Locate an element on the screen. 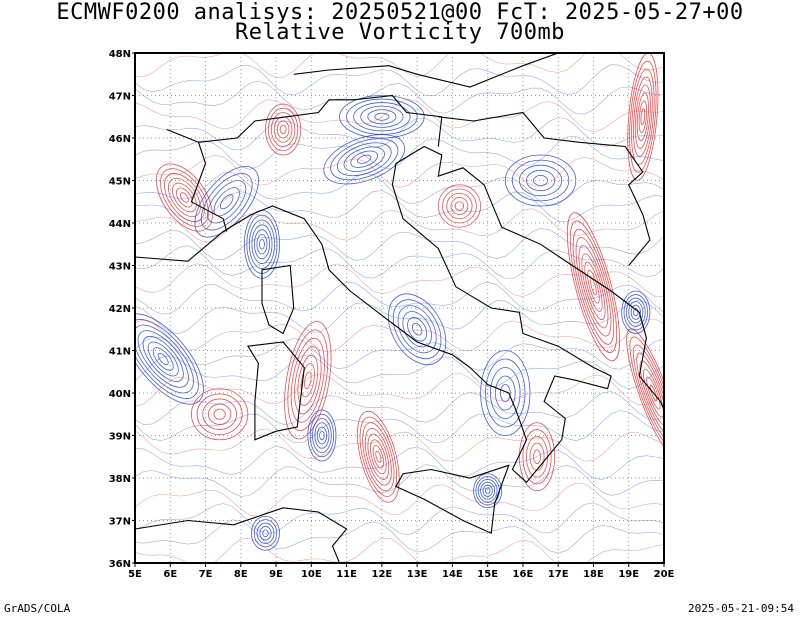 The height and width of the screenshot is (618, 800). map-subtitle: Relative Vorticity 700mb is located at coordinates (400, 32).